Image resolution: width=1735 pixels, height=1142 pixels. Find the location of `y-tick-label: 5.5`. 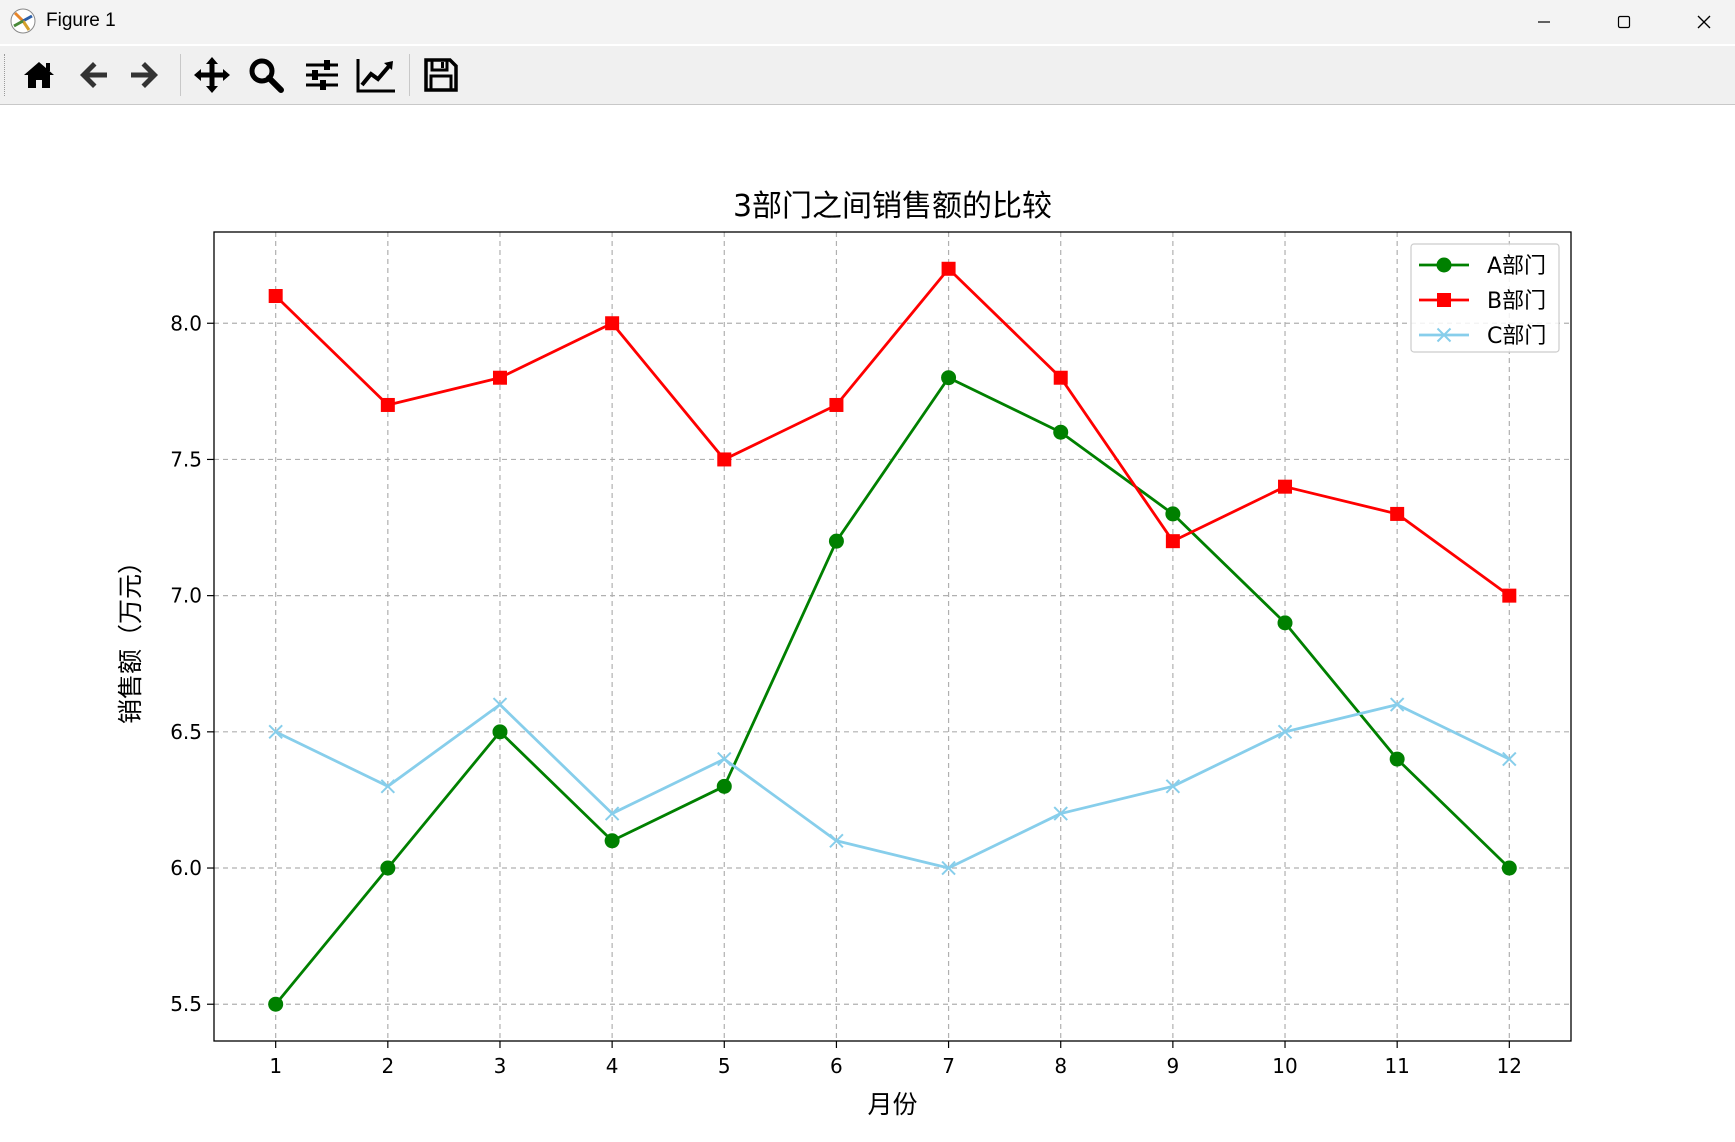

y-tick-label: 5.5 is located at coordinates (186, 1004).